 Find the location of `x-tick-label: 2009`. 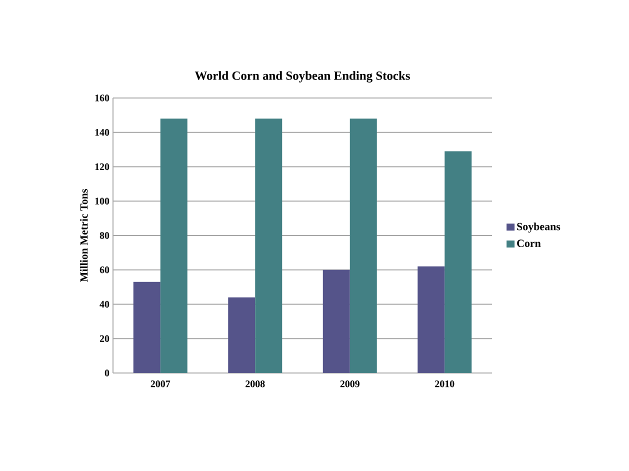

x-tick-label: 2009 is located at coordinates (350, 384).